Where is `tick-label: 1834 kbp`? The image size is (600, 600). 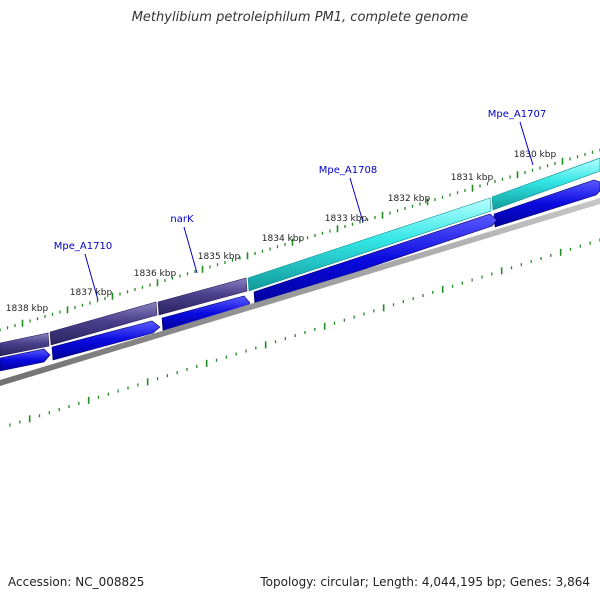
tick-label: 1834 kbp is located at coordinates (283, 239).